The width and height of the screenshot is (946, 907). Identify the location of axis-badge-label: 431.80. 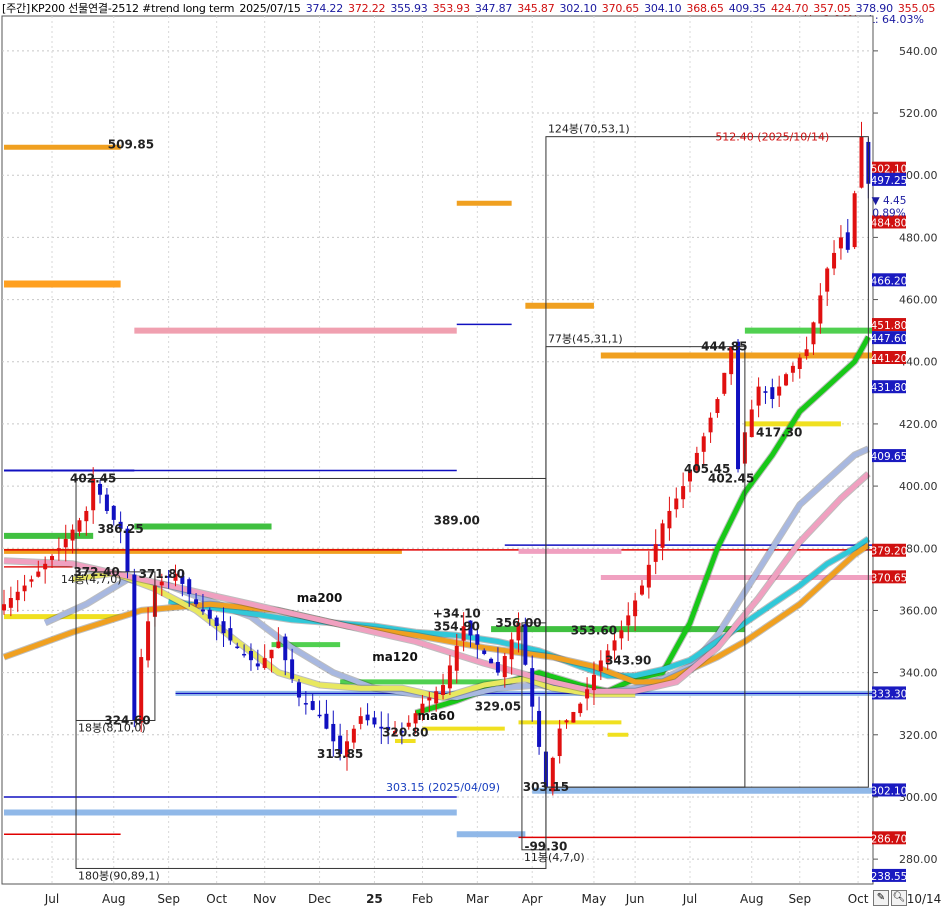
(889, 388).